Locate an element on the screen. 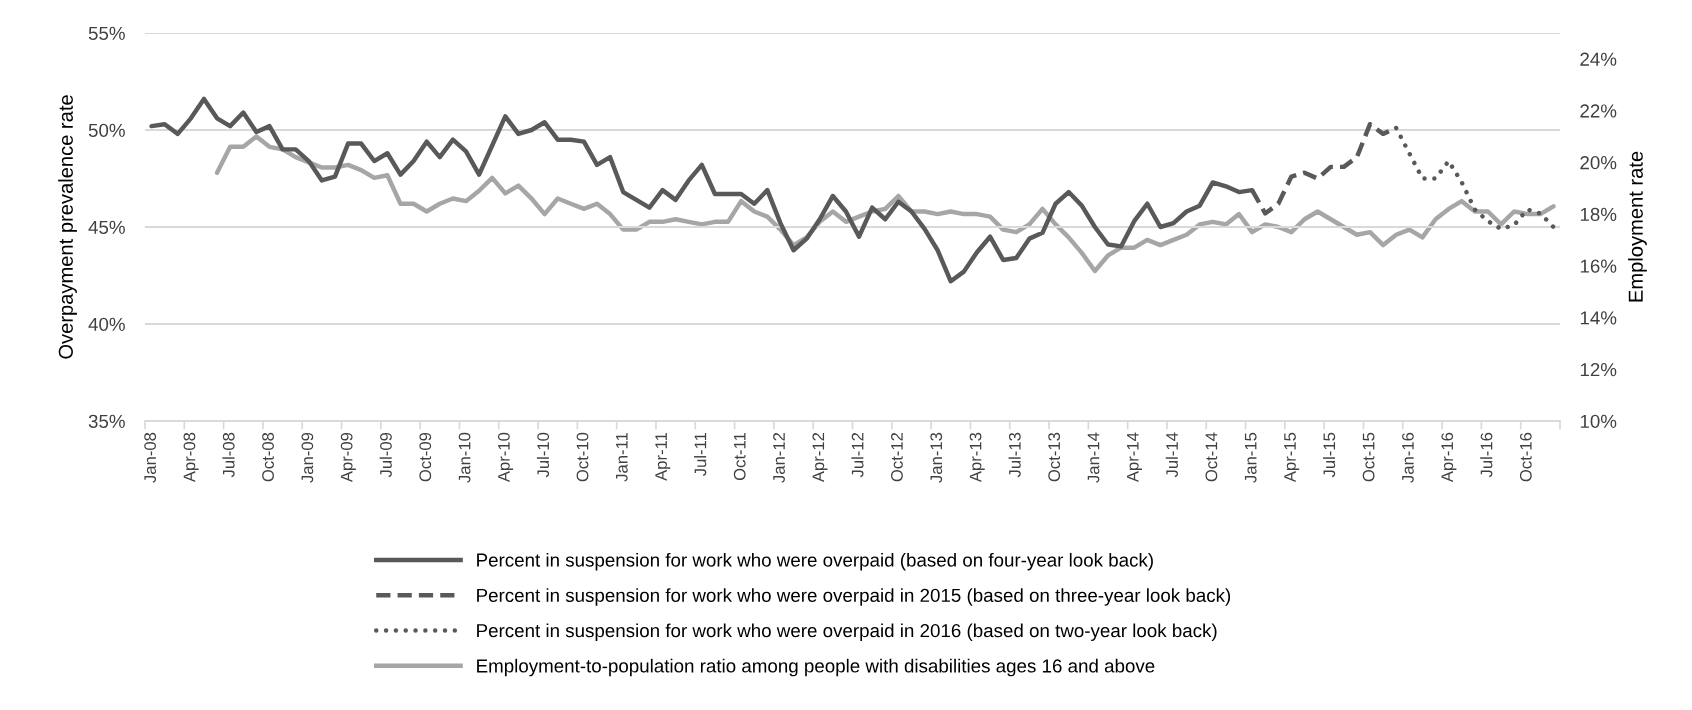 The width and height of the screenshot is (1692, 710). y2-tick-label: 10% is located at coordinates (1598, 421).